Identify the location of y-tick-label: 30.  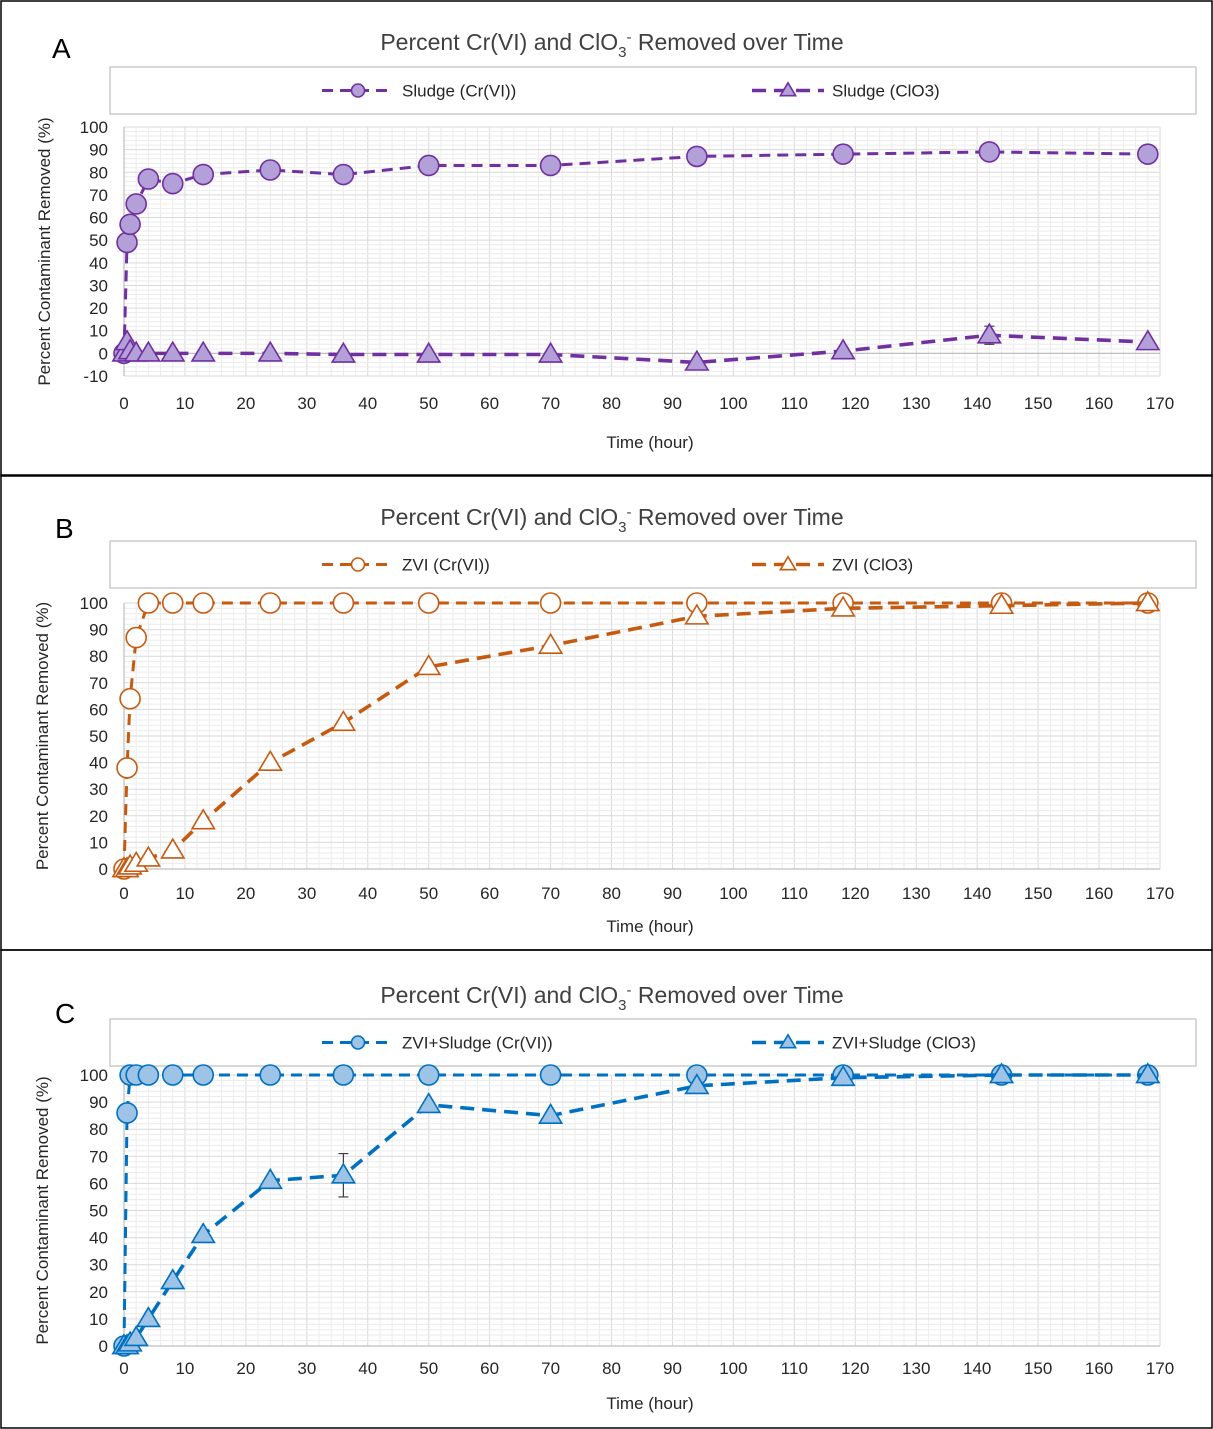
(98, 285).